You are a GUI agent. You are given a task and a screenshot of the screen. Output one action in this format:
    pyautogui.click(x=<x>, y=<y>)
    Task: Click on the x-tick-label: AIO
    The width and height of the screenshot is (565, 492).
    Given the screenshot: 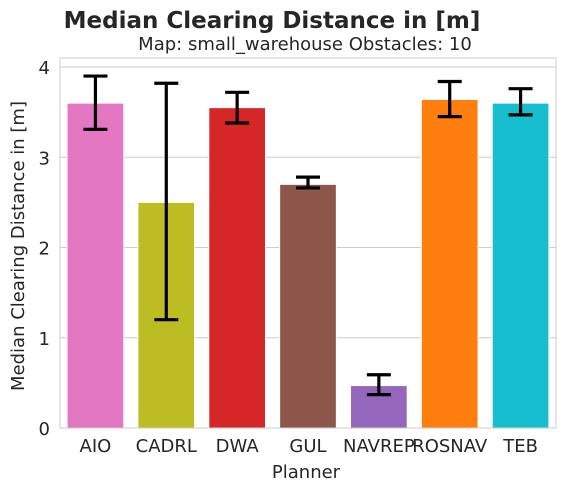 What is the action you would take?
    pyautogui.click(x=96, y=446)
    